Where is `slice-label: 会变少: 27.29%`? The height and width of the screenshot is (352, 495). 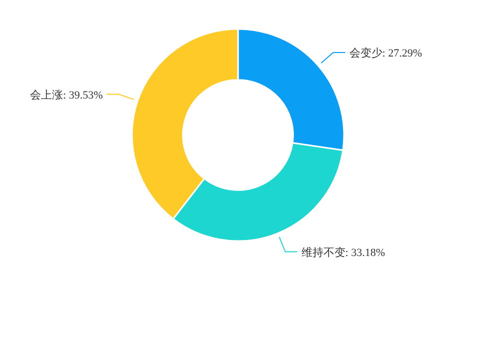 slice-label: 会变少: 27.29% is located at coordinates (385, 53).